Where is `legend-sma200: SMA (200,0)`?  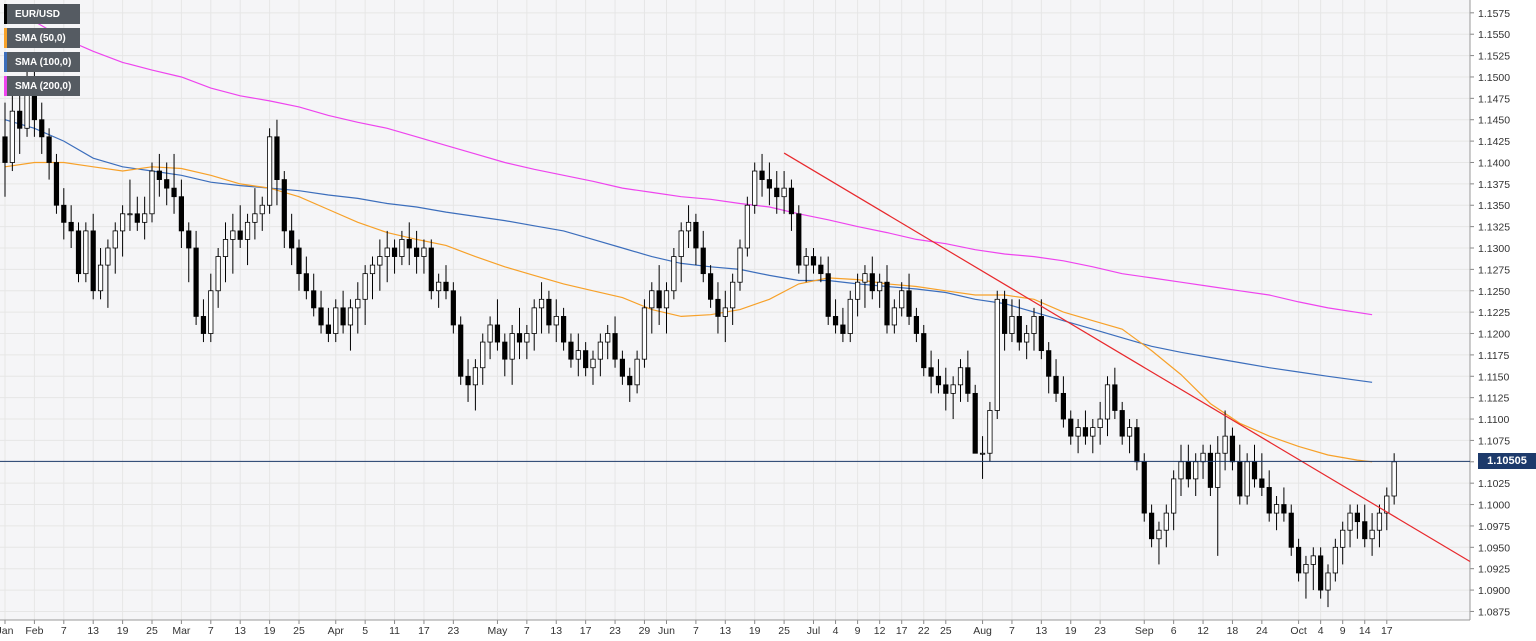
legend-sma200: SMA (200,0) is located at coordinates (42, 86).